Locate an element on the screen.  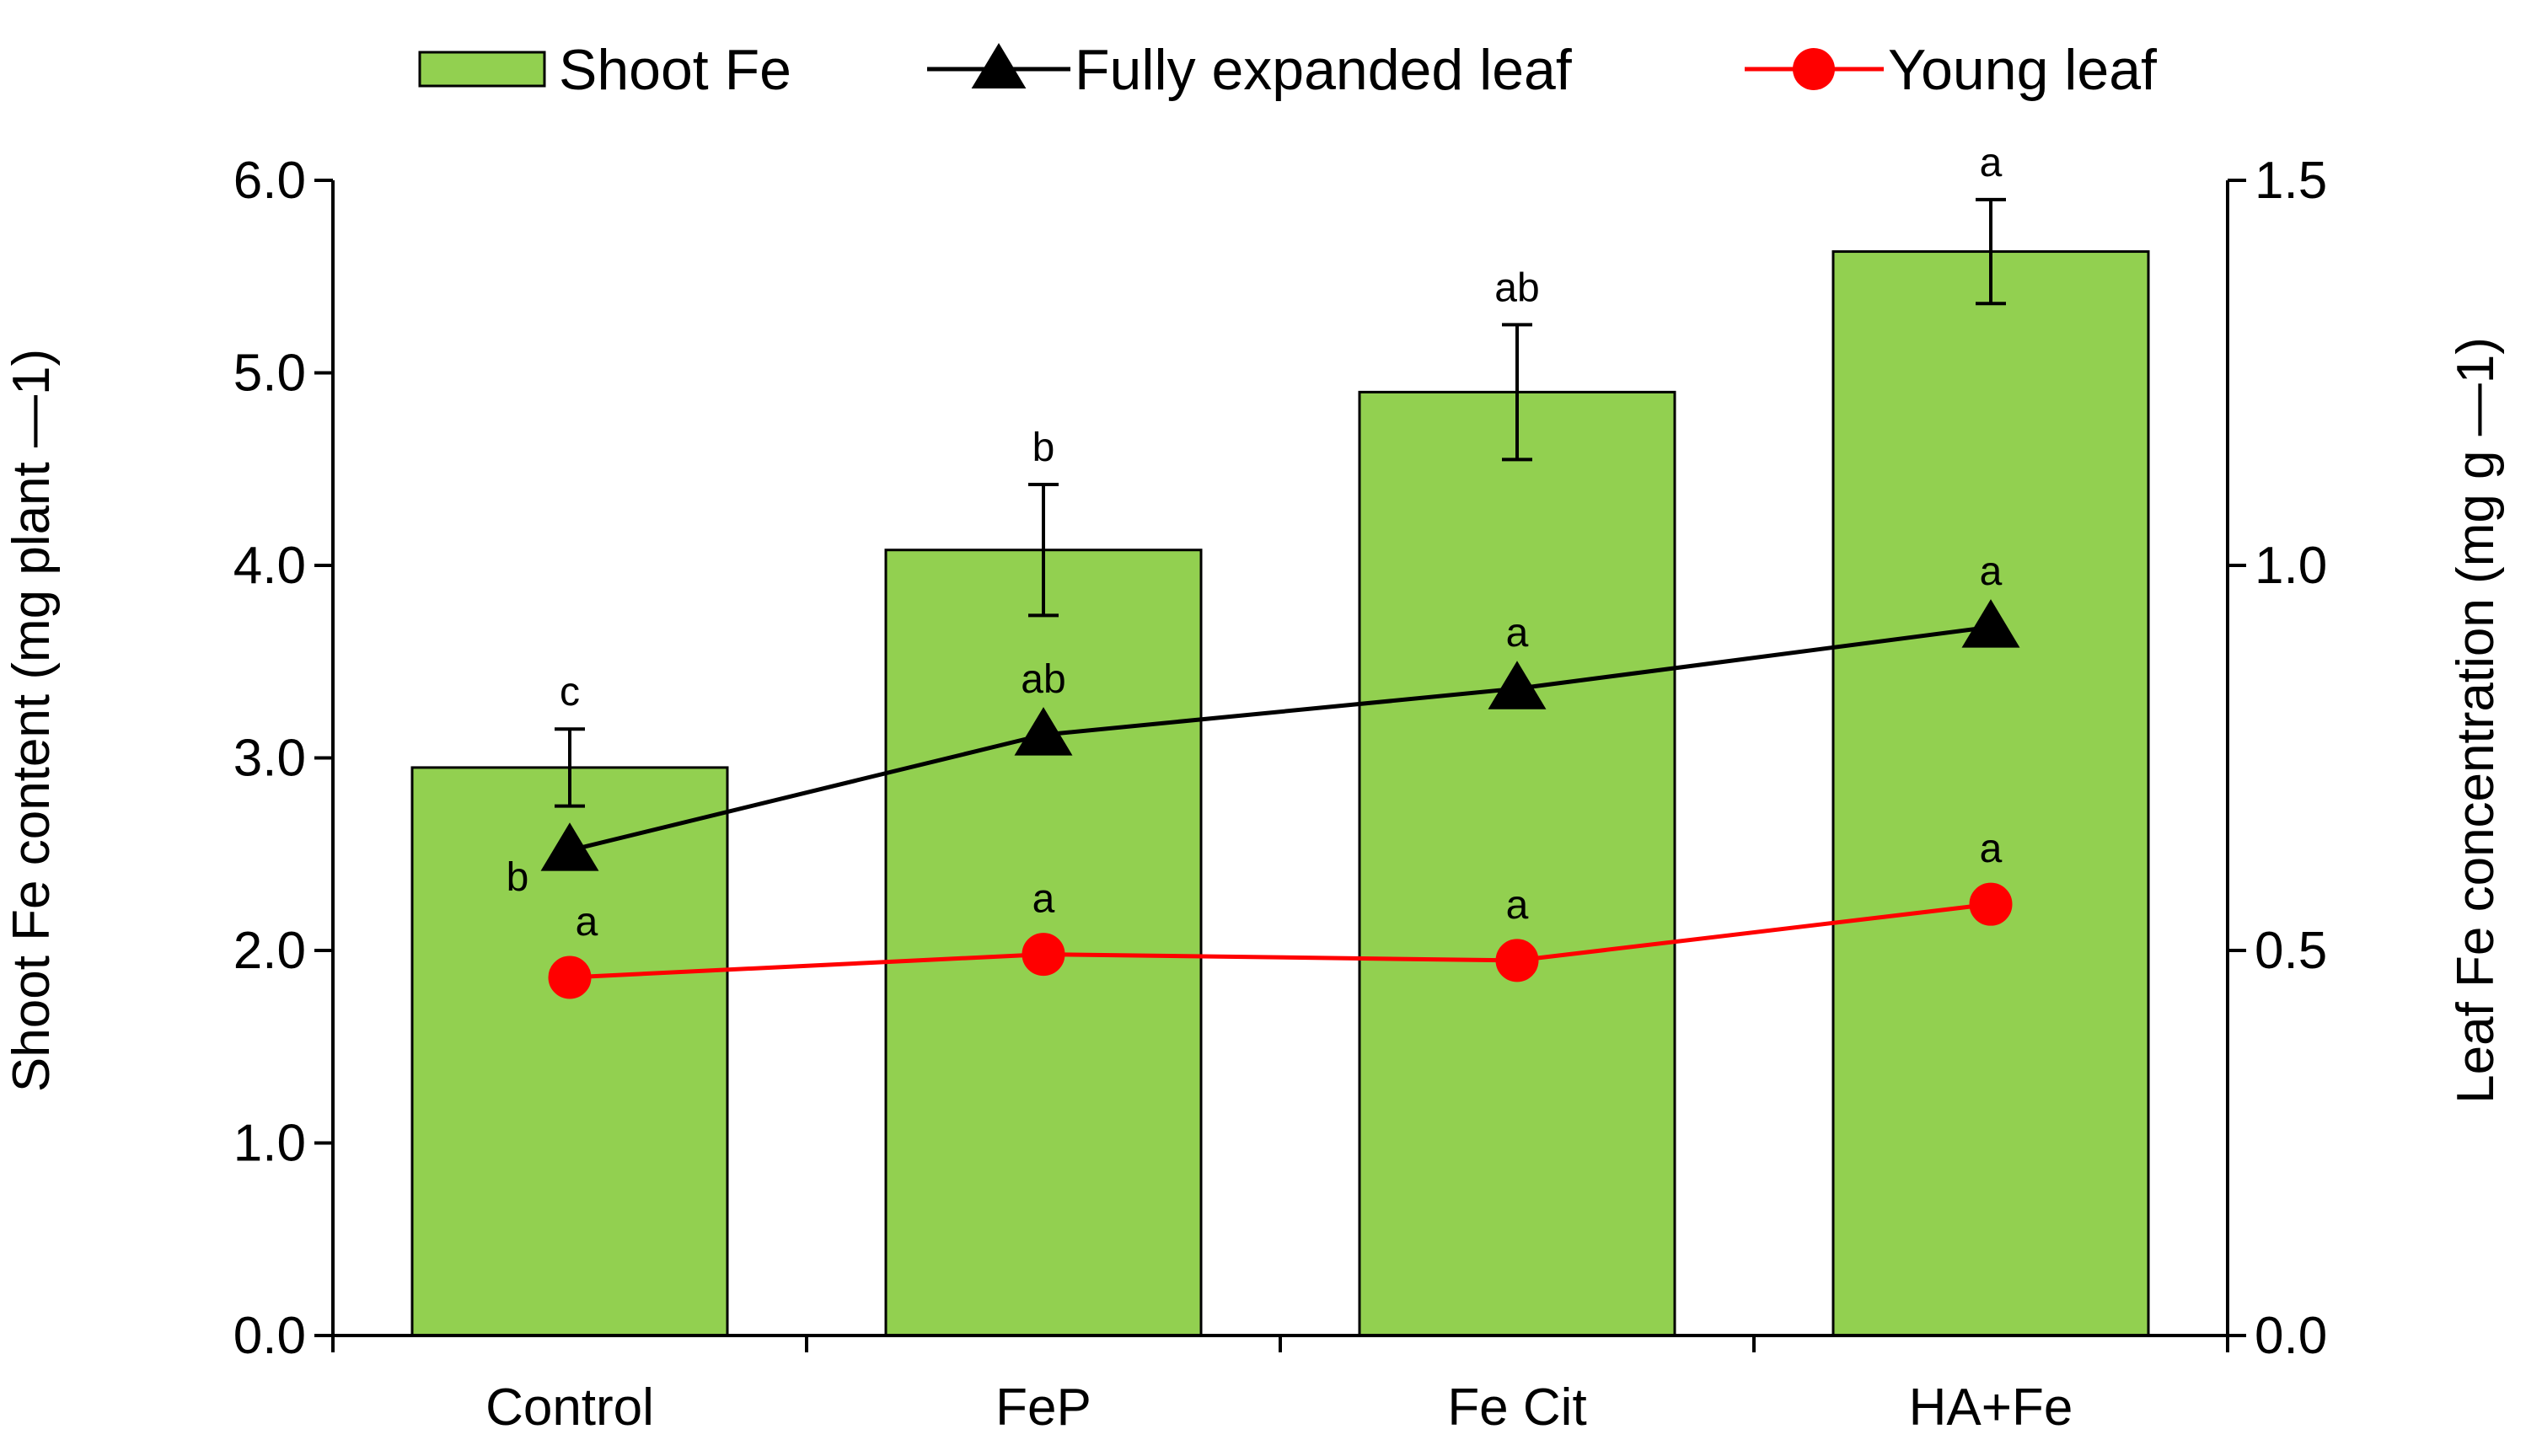
bar-letter-2: b is located at coordinates (1044, 448).